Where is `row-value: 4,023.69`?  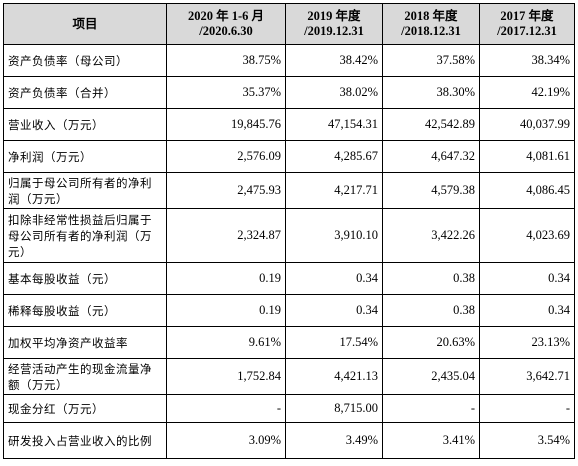 row-value: 4,023.69 is located at coordinates (527, 235).